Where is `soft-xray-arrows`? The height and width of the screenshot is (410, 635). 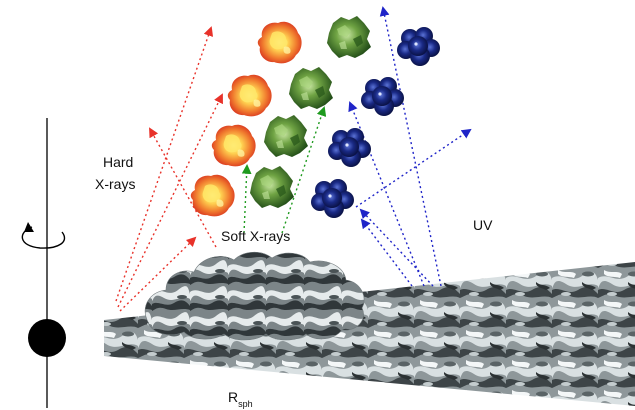
soft-xray-arrows is located at coordinates (284, 170).